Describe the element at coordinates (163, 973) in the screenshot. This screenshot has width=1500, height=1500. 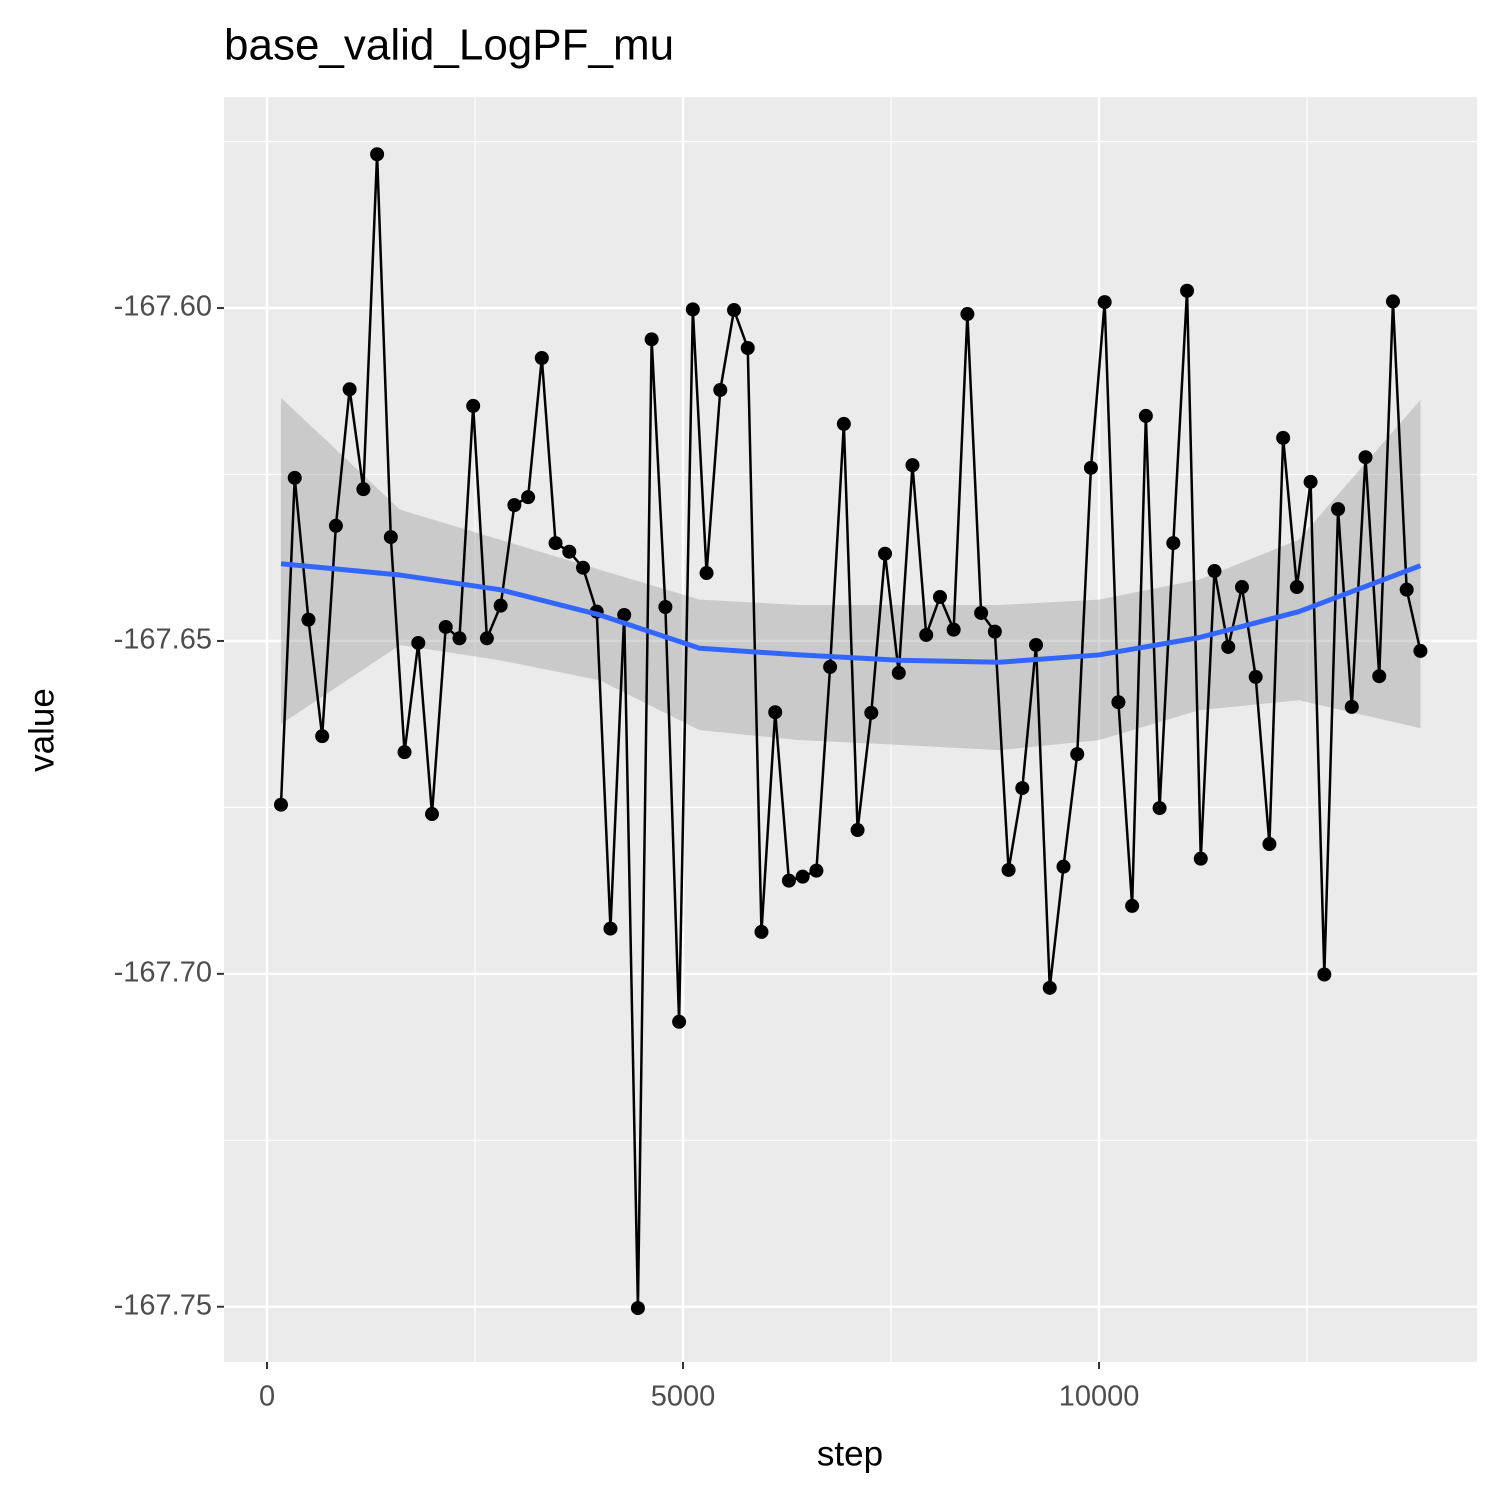
I see `y-tick-label: -167.70` at that location.